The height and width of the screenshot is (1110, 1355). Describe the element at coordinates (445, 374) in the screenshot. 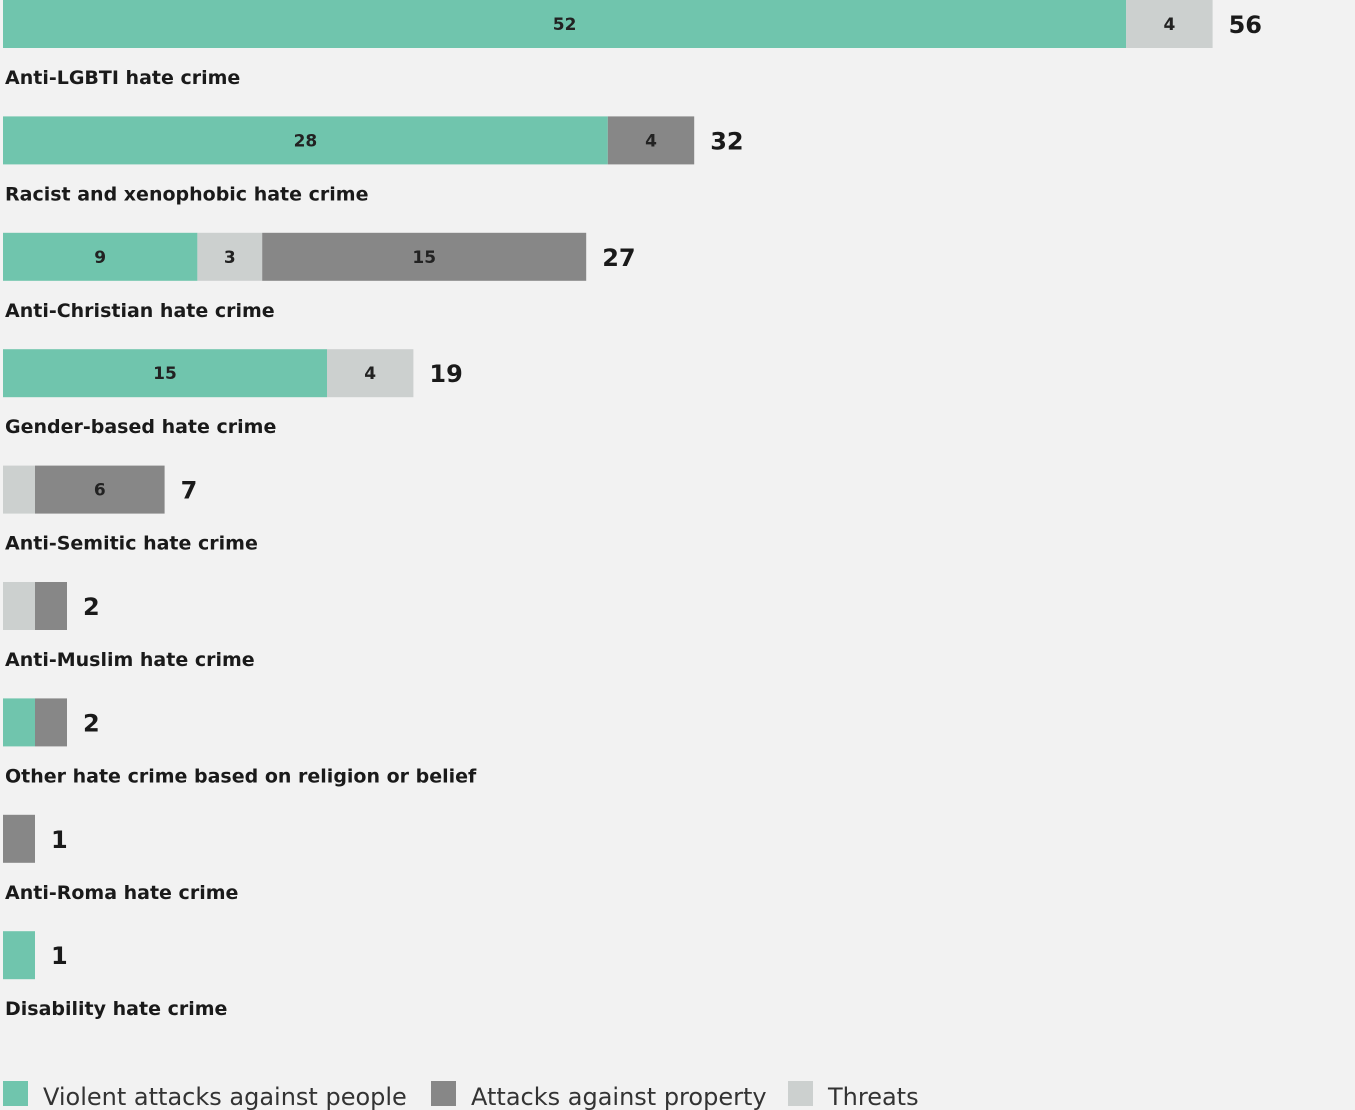

I see `total-value-label: 19` at that location.